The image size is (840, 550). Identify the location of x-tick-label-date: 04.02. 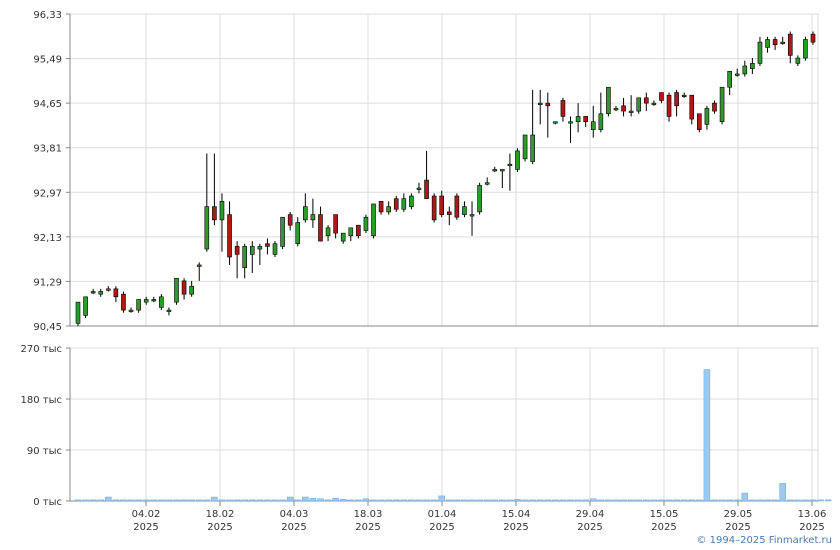
(146, 514).